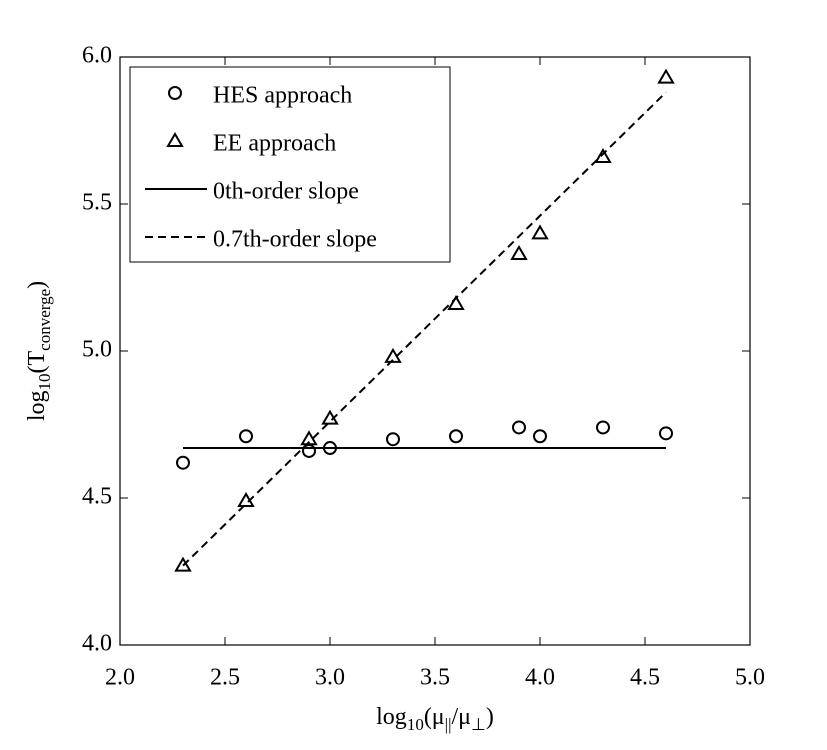  Describe the element at coordinates (274, 144) in the screenshot. I see `legend-label: EE approach` at that location.